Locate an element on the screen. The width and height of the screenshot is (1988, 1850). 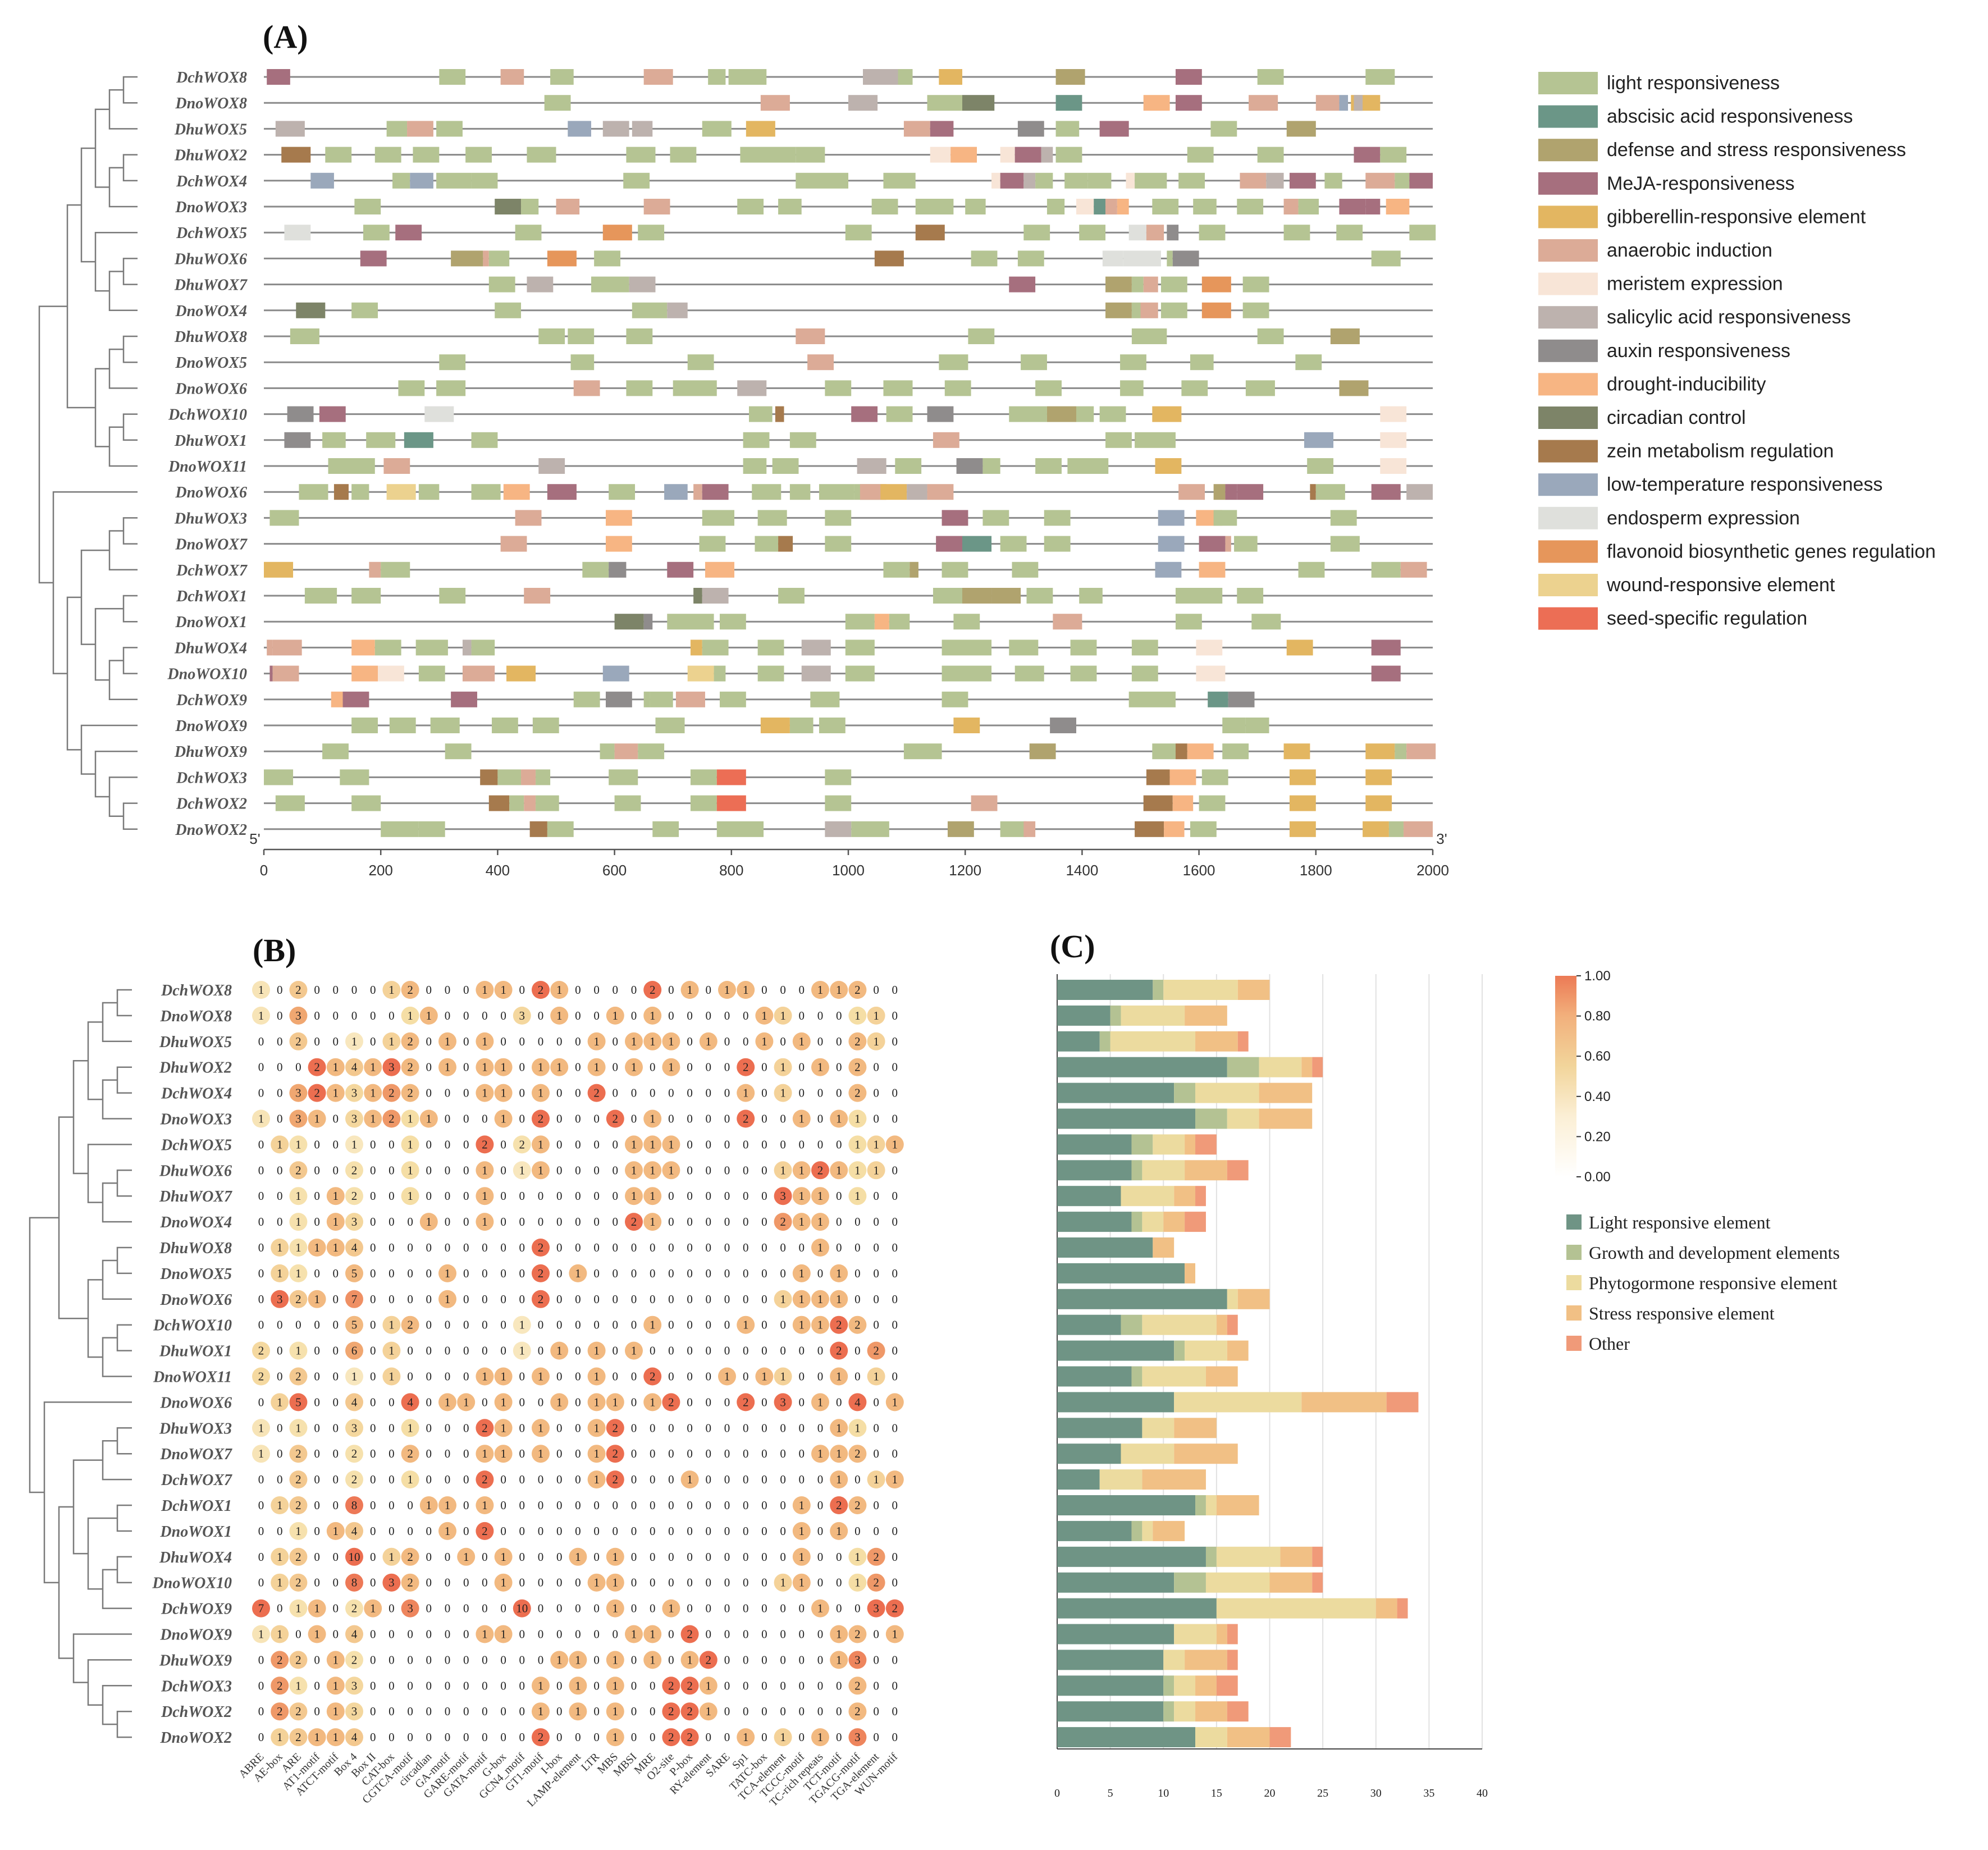
legend-label: salicylic acid responsiveness is located at coordinates (1729, 317).